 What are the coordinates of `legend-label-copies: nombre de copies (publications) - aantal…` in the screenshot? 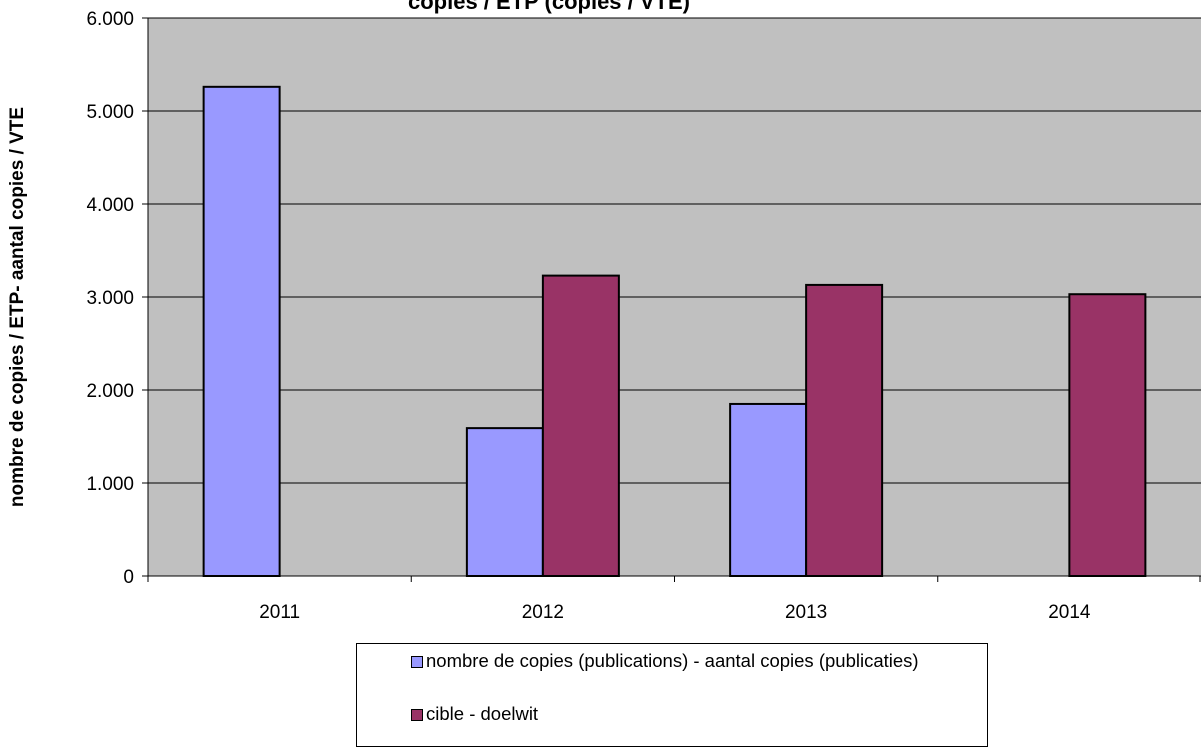 It's located at (672, 660).